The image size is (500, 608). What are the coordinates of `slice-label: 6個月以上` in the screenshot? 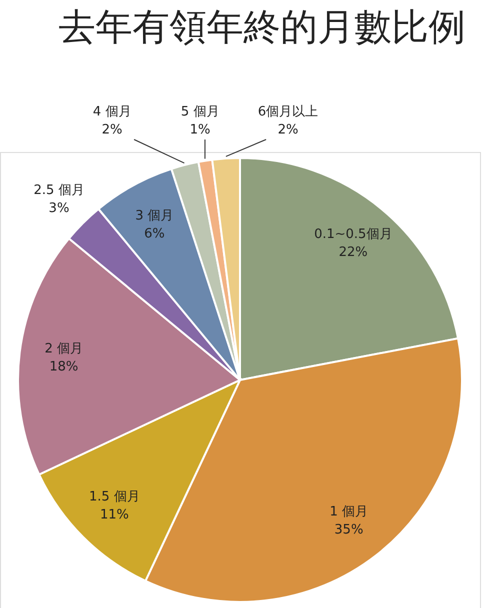 It's located at (288, 112).